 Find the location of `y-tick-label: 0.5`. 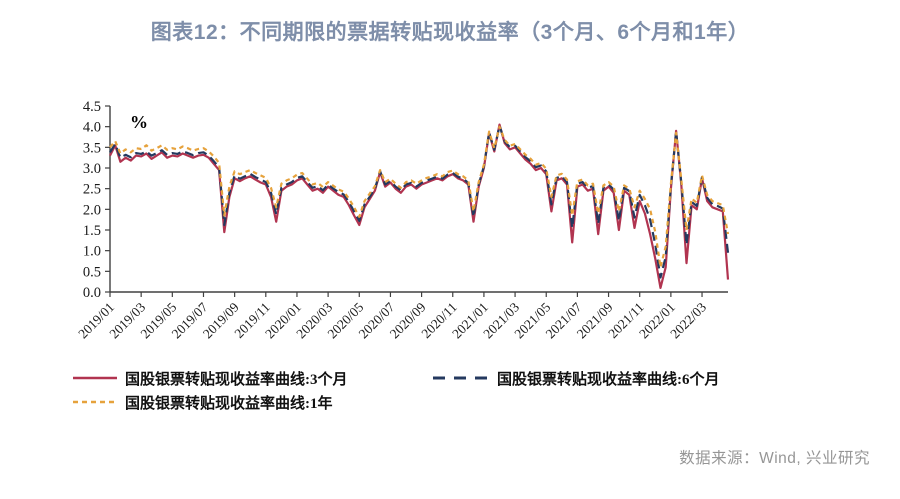

y-tick-label: 0.5 is located at coordinates (92, 272).